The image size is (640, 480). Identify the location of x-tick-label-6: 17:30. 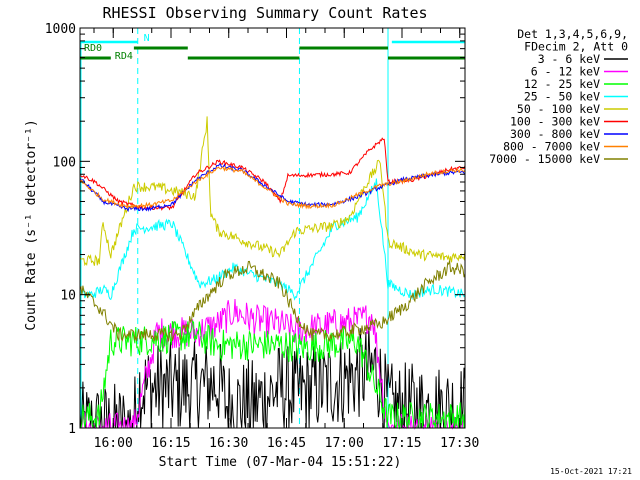
(459, 443).